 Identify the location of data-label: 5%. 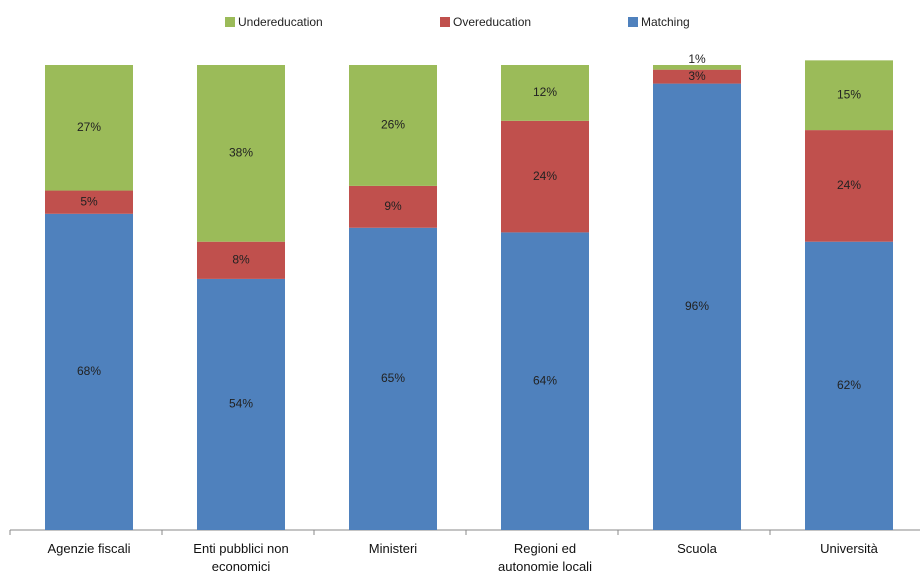
(89, 201).